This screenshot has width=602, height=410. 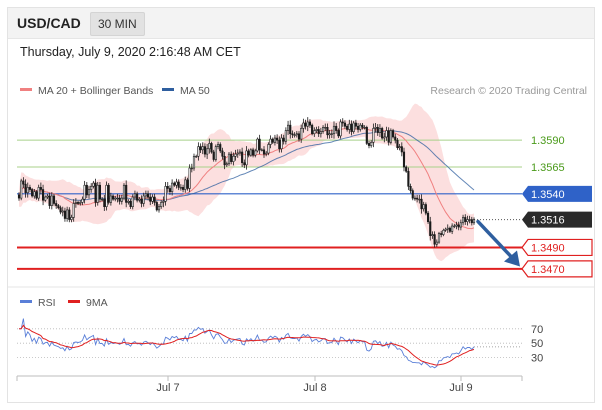 I want to click on legend-label-ma50: MA 50, so click(x=195, y=91).